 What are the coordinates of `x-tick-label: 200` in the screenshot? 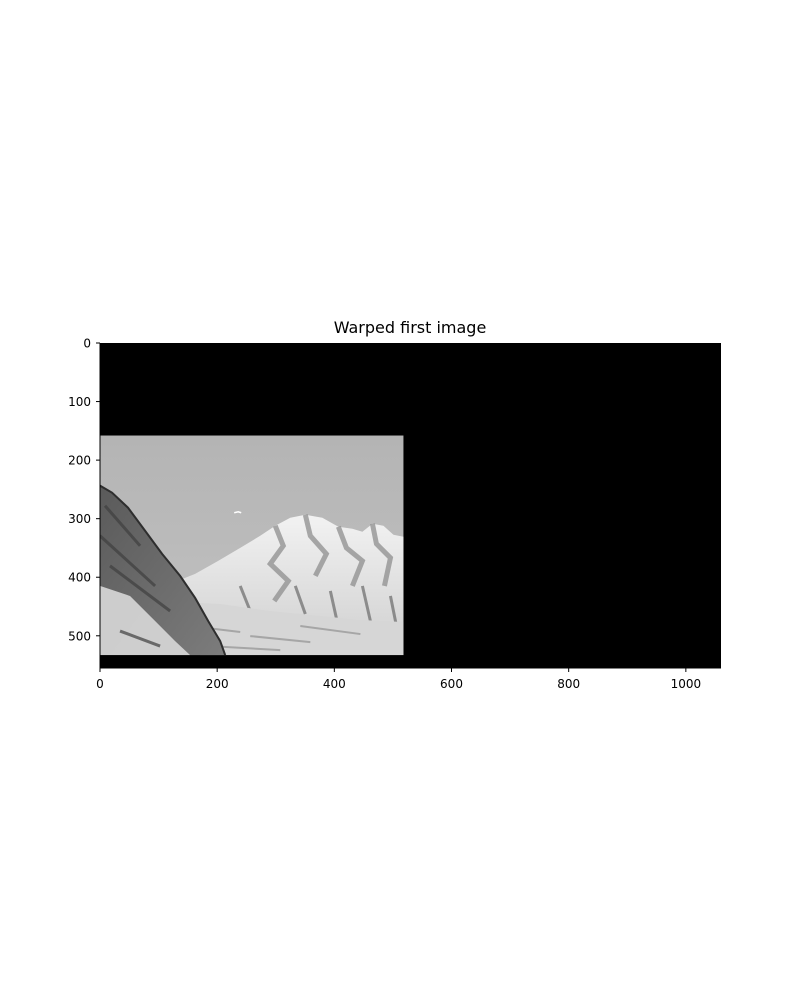 It's located at (217, 684).